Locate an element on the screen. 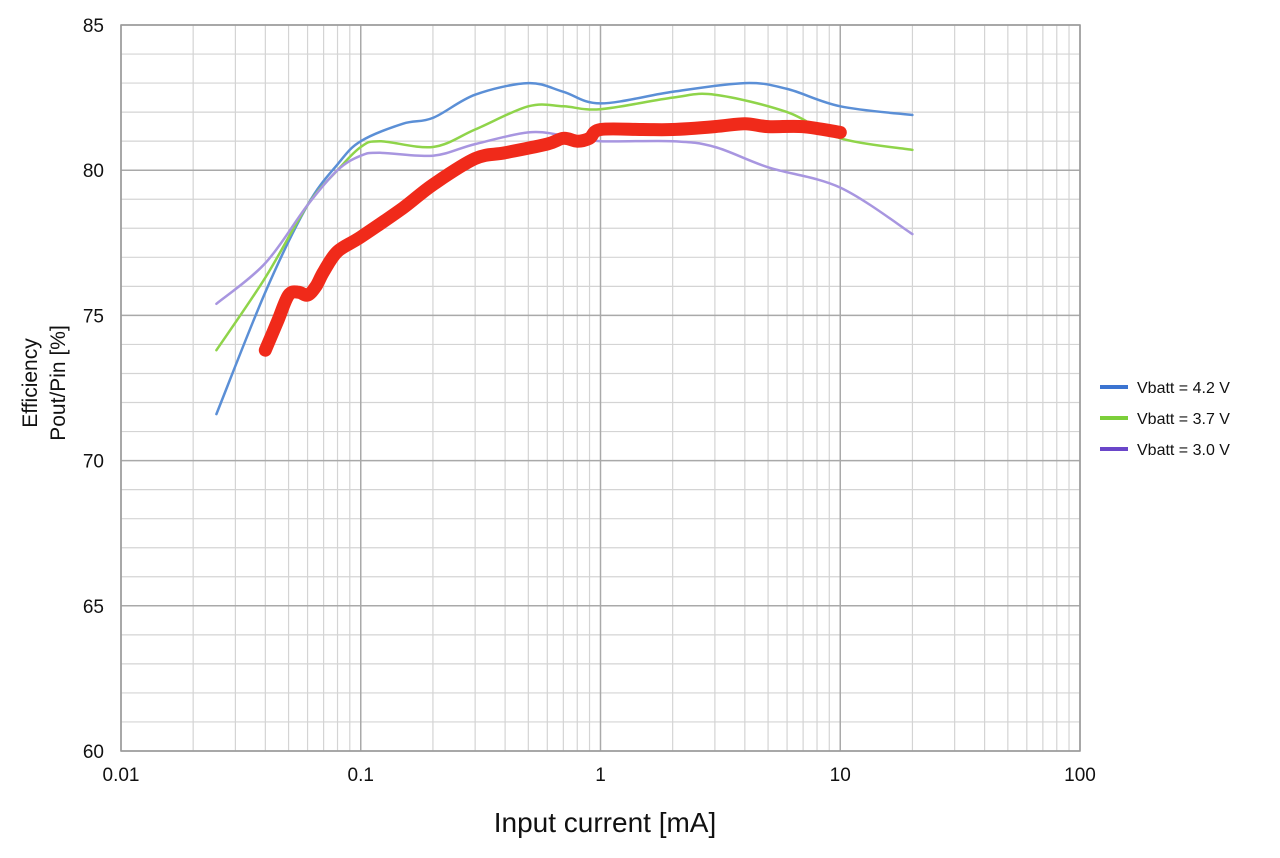 Image resolution: width=1280 pixels, height=858 pixels. y-tick-labels: 60 65 70 75 80 85 is located at coordinates (93, 389).